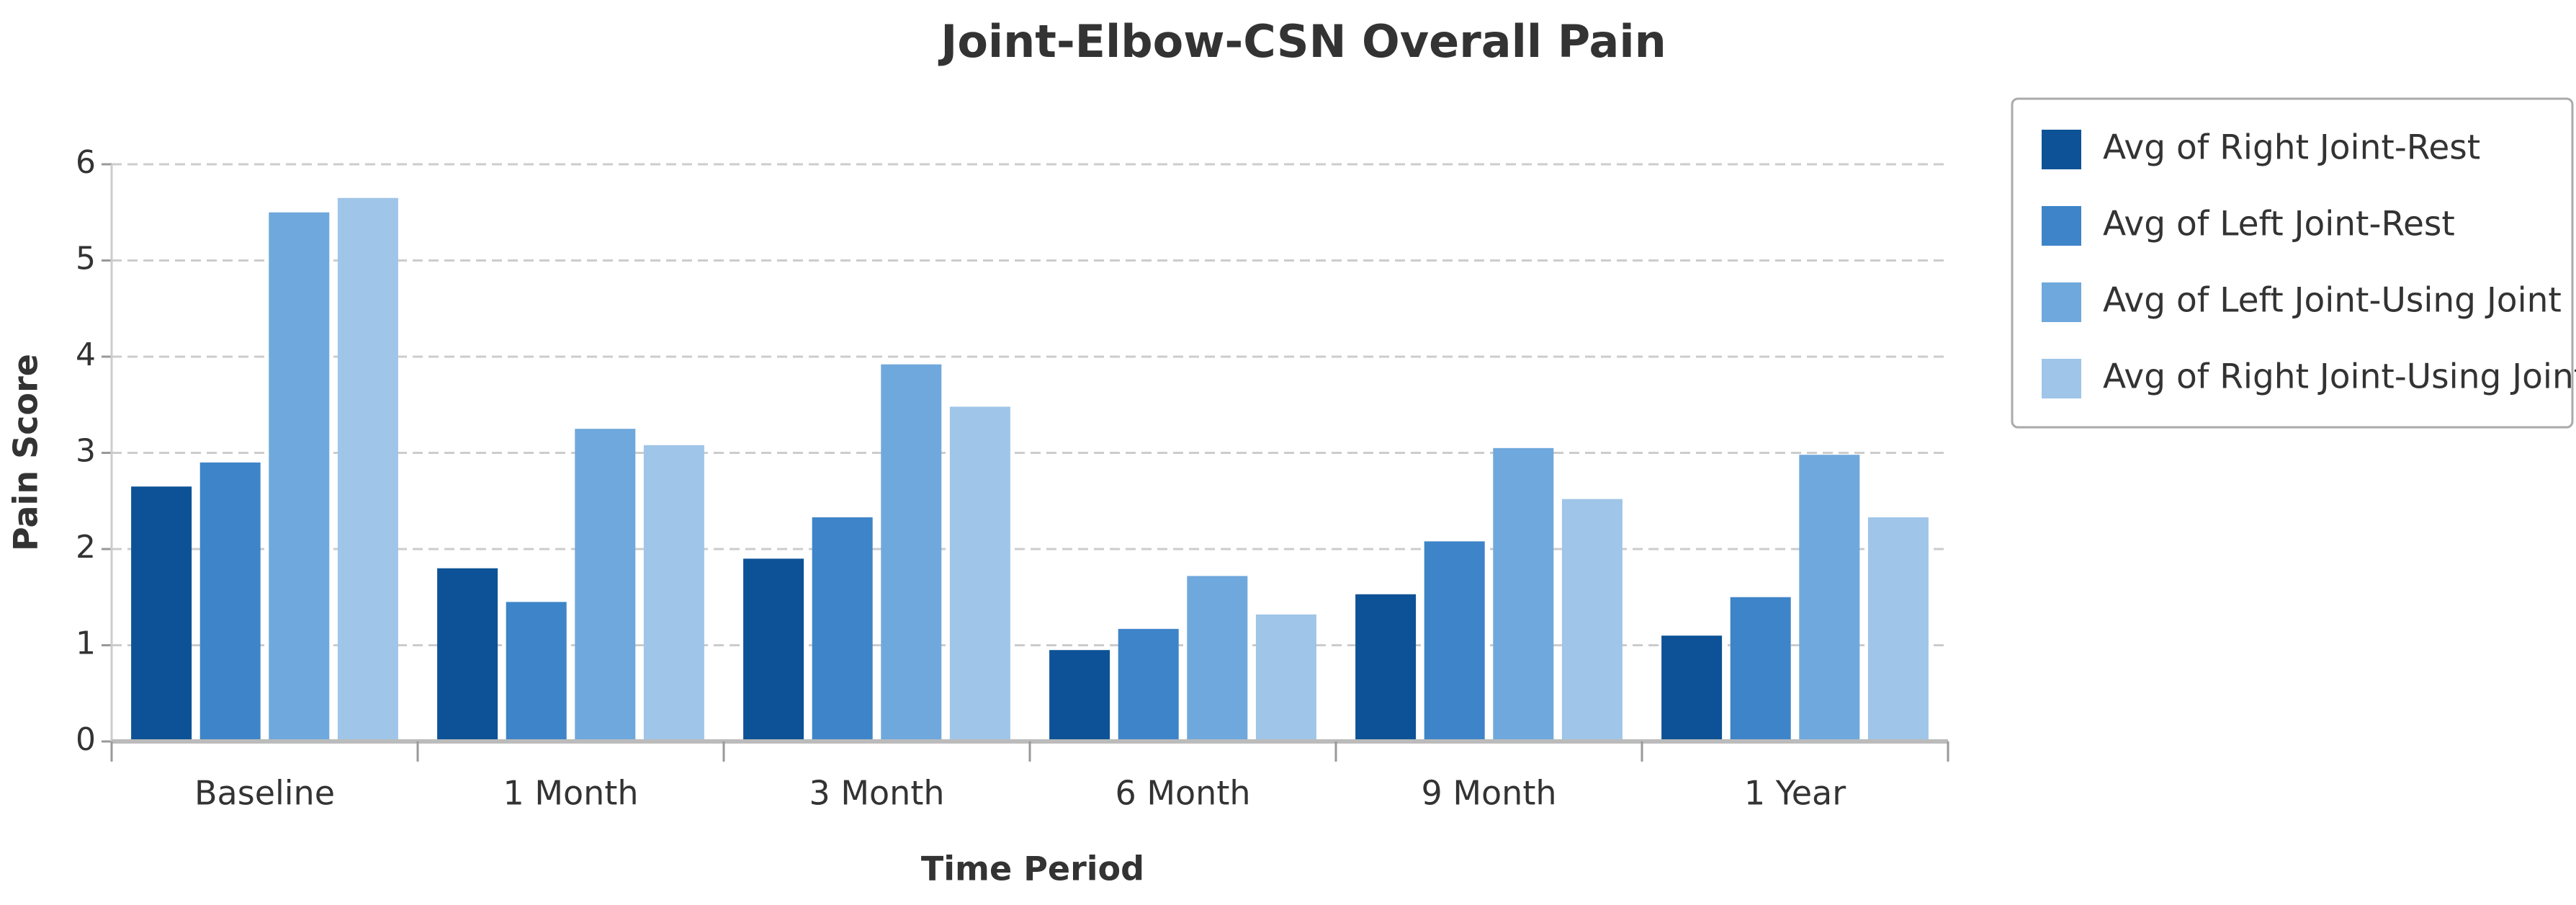 The width and height of the screenshot is (2576, 905). What do you see at coordinates (25, 452) in the screenshot?
I see `y-axis-label: Pain Score` at bounding box center [25, 452].